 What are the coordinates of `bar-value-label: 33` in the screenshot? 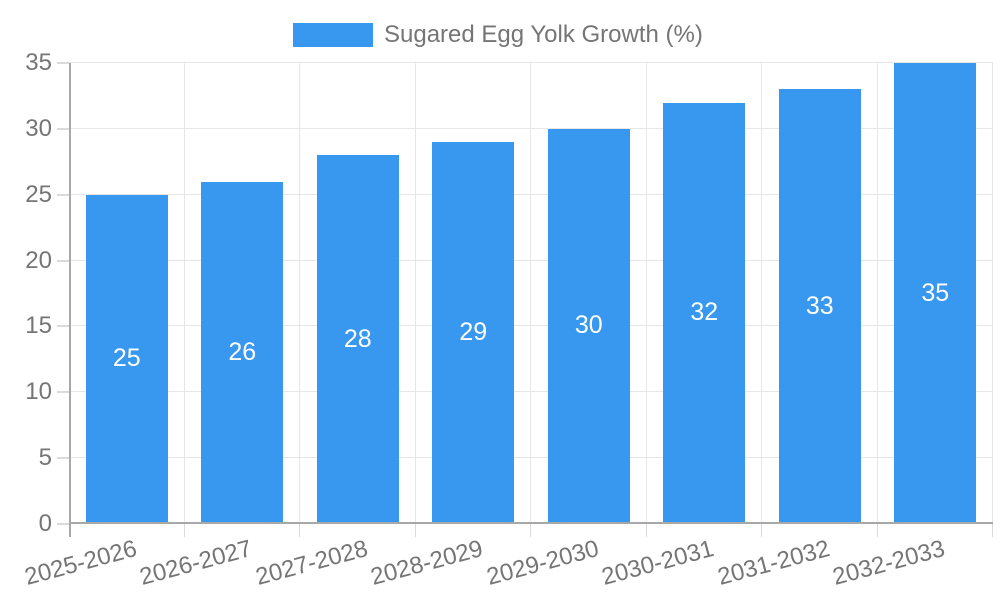 It's located at (819, 305).